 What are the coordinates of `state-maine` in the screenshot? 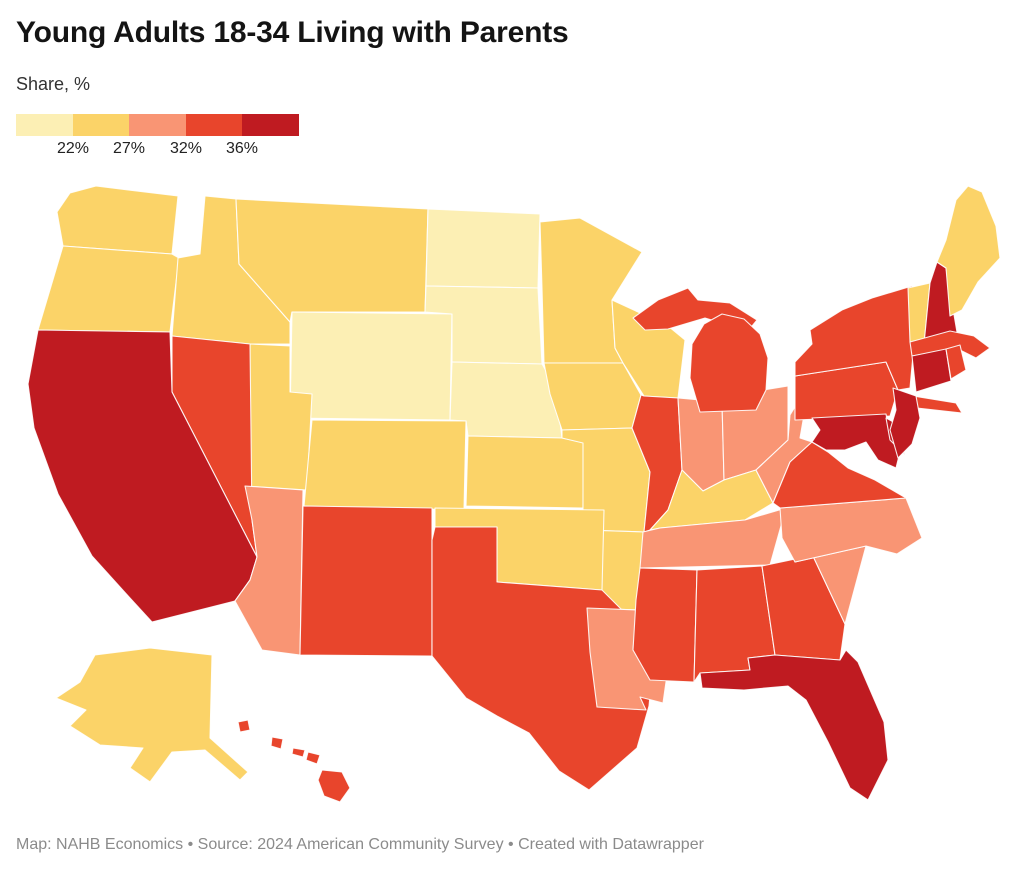 It's located at (968, 251).